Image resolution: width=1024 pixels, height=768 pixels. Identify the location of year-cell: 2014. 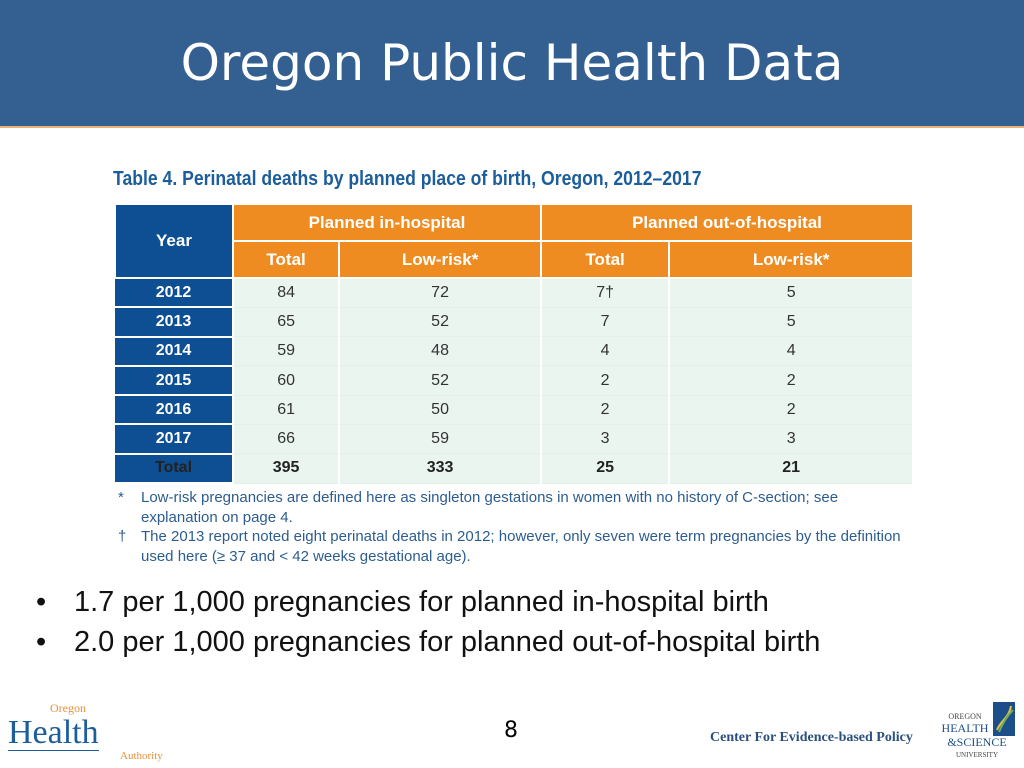
(174, 351).